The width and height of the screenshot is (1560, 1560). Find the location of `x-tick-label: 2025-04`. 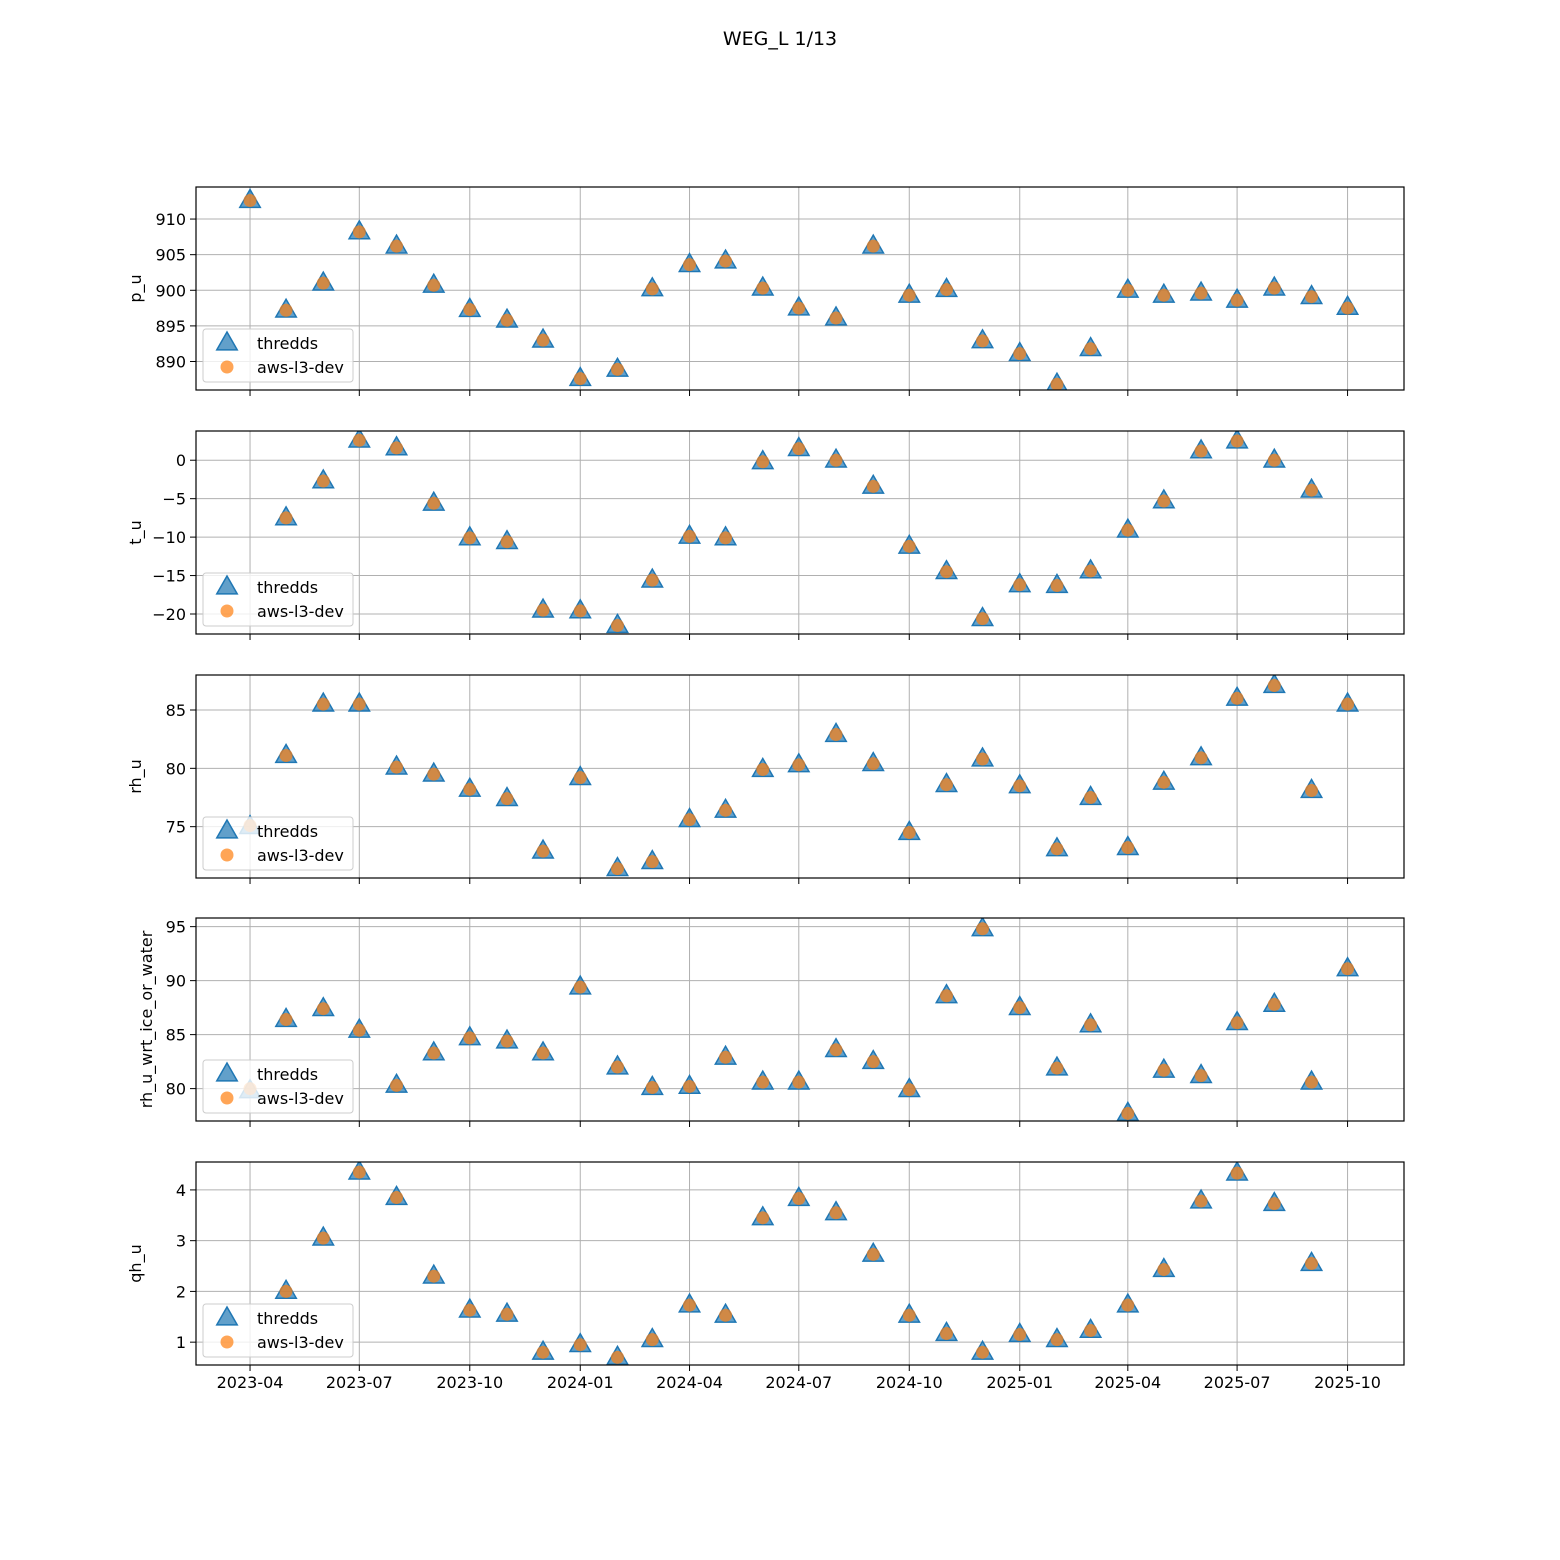

x-tick-label: 2025-04 is located at coordinates (1127, 1382).